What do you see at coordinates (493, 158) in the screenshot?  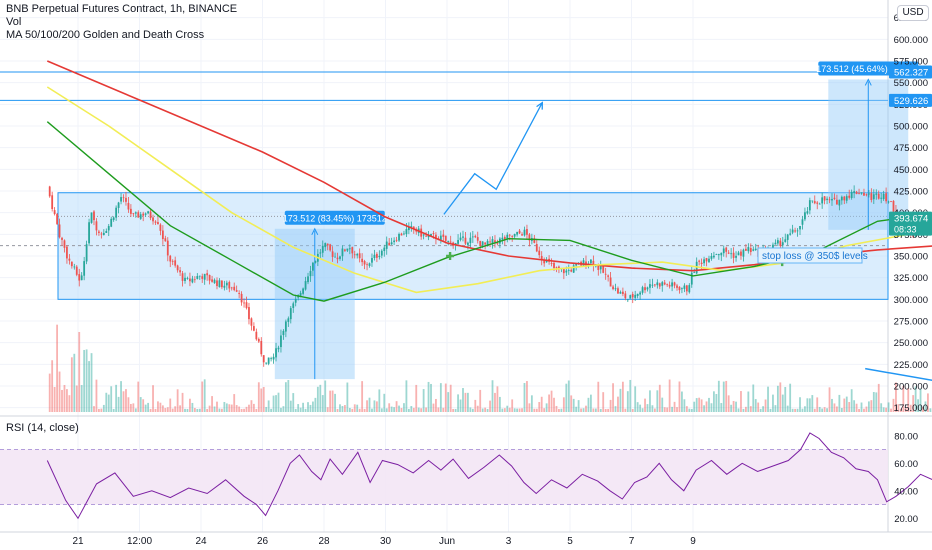 I see `projection-path-line` at bounding box center [493, 158].